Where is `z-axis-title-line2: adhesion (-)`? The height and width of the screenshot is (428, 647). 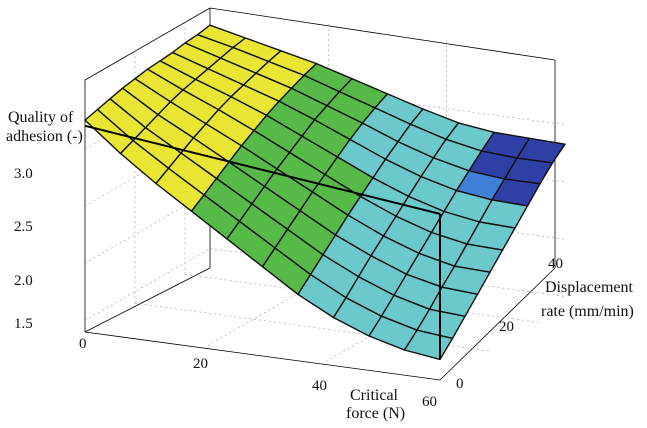
z-axis-title-line2: adhesion (-) is located at coordinates (44, 136).